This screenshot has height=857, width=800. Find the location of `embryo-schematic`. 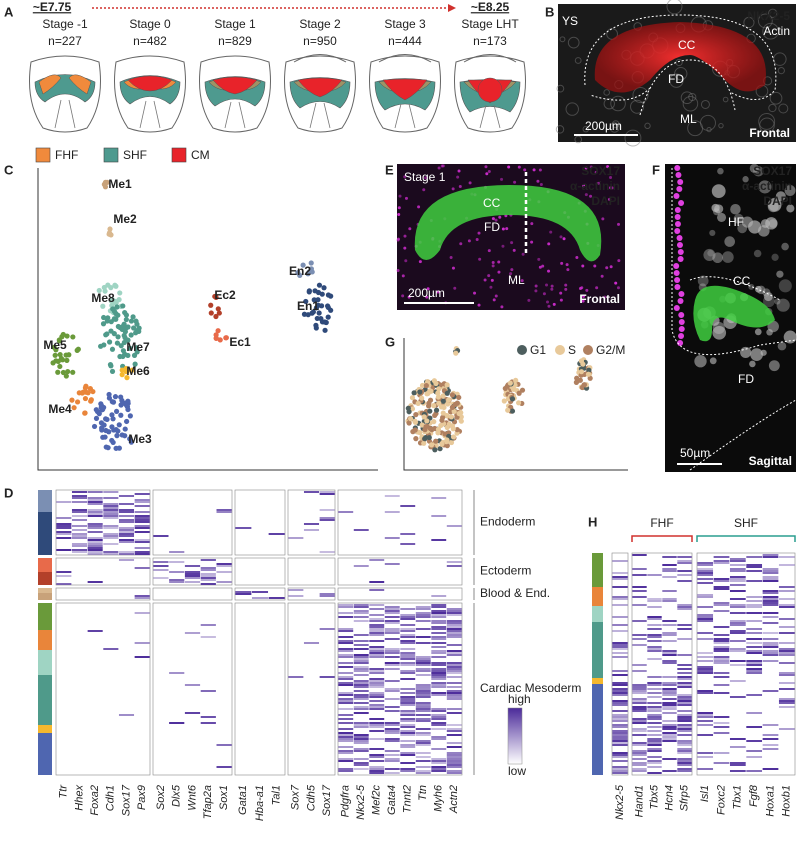

embryo-schematic is located at coordinates (235, 94).